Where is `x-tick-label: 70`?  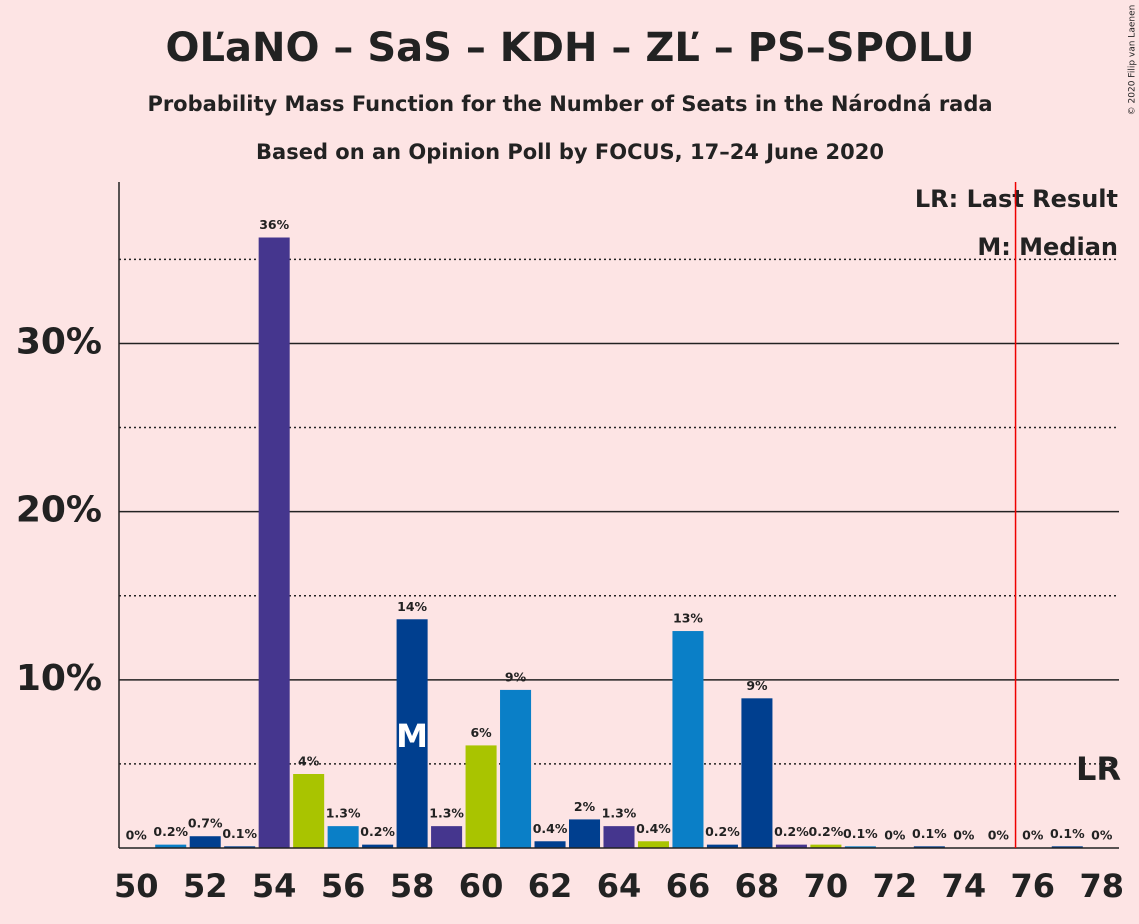
x-tick-label: 70 is located at coordinates (826, 886).